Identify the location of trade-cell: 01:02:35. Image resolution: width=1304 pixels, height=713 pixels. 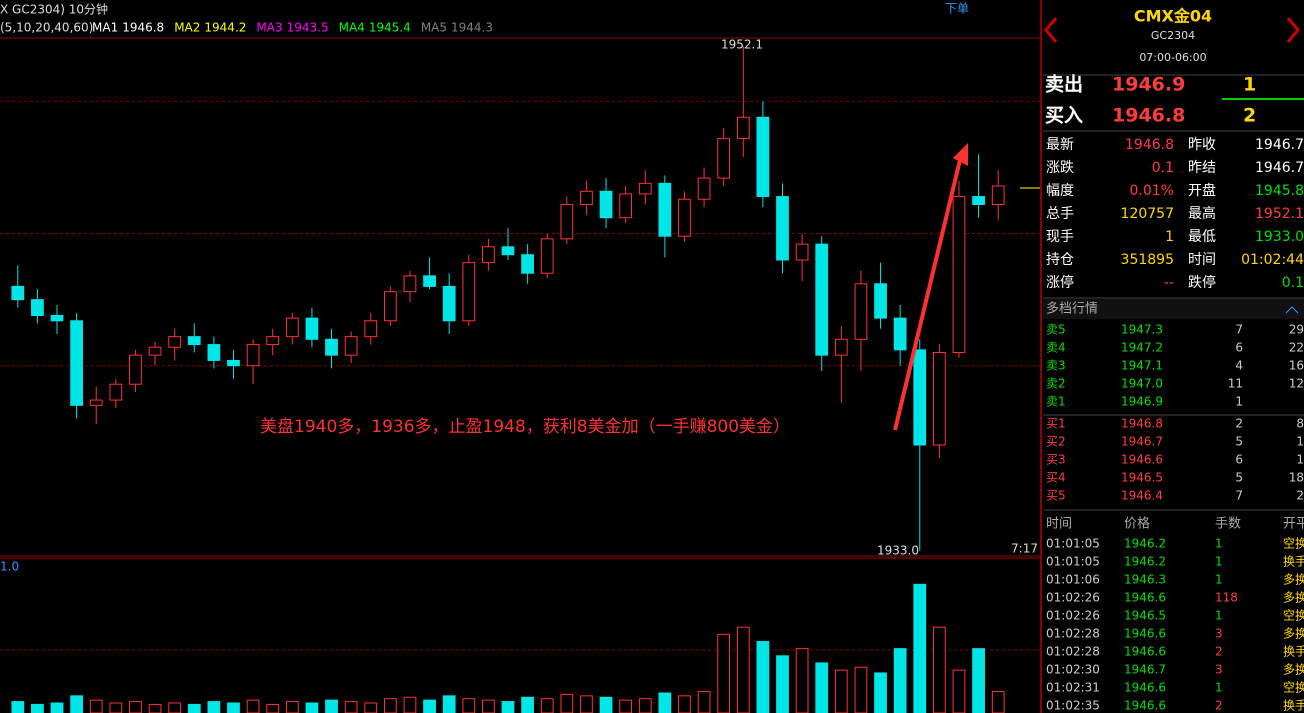
(1073, 706).